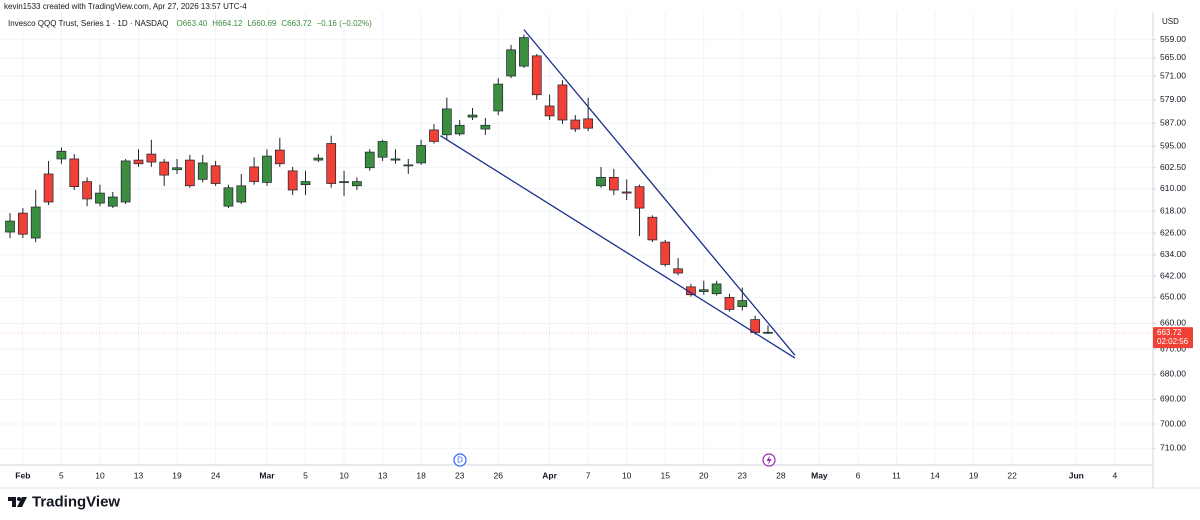  Describe the element at coordinates (819, 475) in the screenshot. I see `x-tick-label: May` at that location.